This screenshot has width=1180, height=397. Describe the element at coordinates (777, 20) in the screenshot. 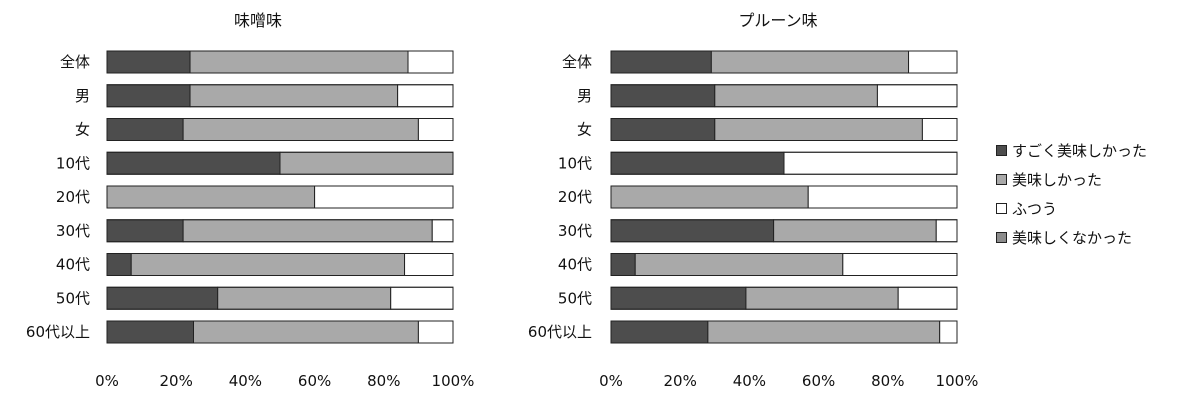

I see `chart-title-prune: プルーン味` at that location.